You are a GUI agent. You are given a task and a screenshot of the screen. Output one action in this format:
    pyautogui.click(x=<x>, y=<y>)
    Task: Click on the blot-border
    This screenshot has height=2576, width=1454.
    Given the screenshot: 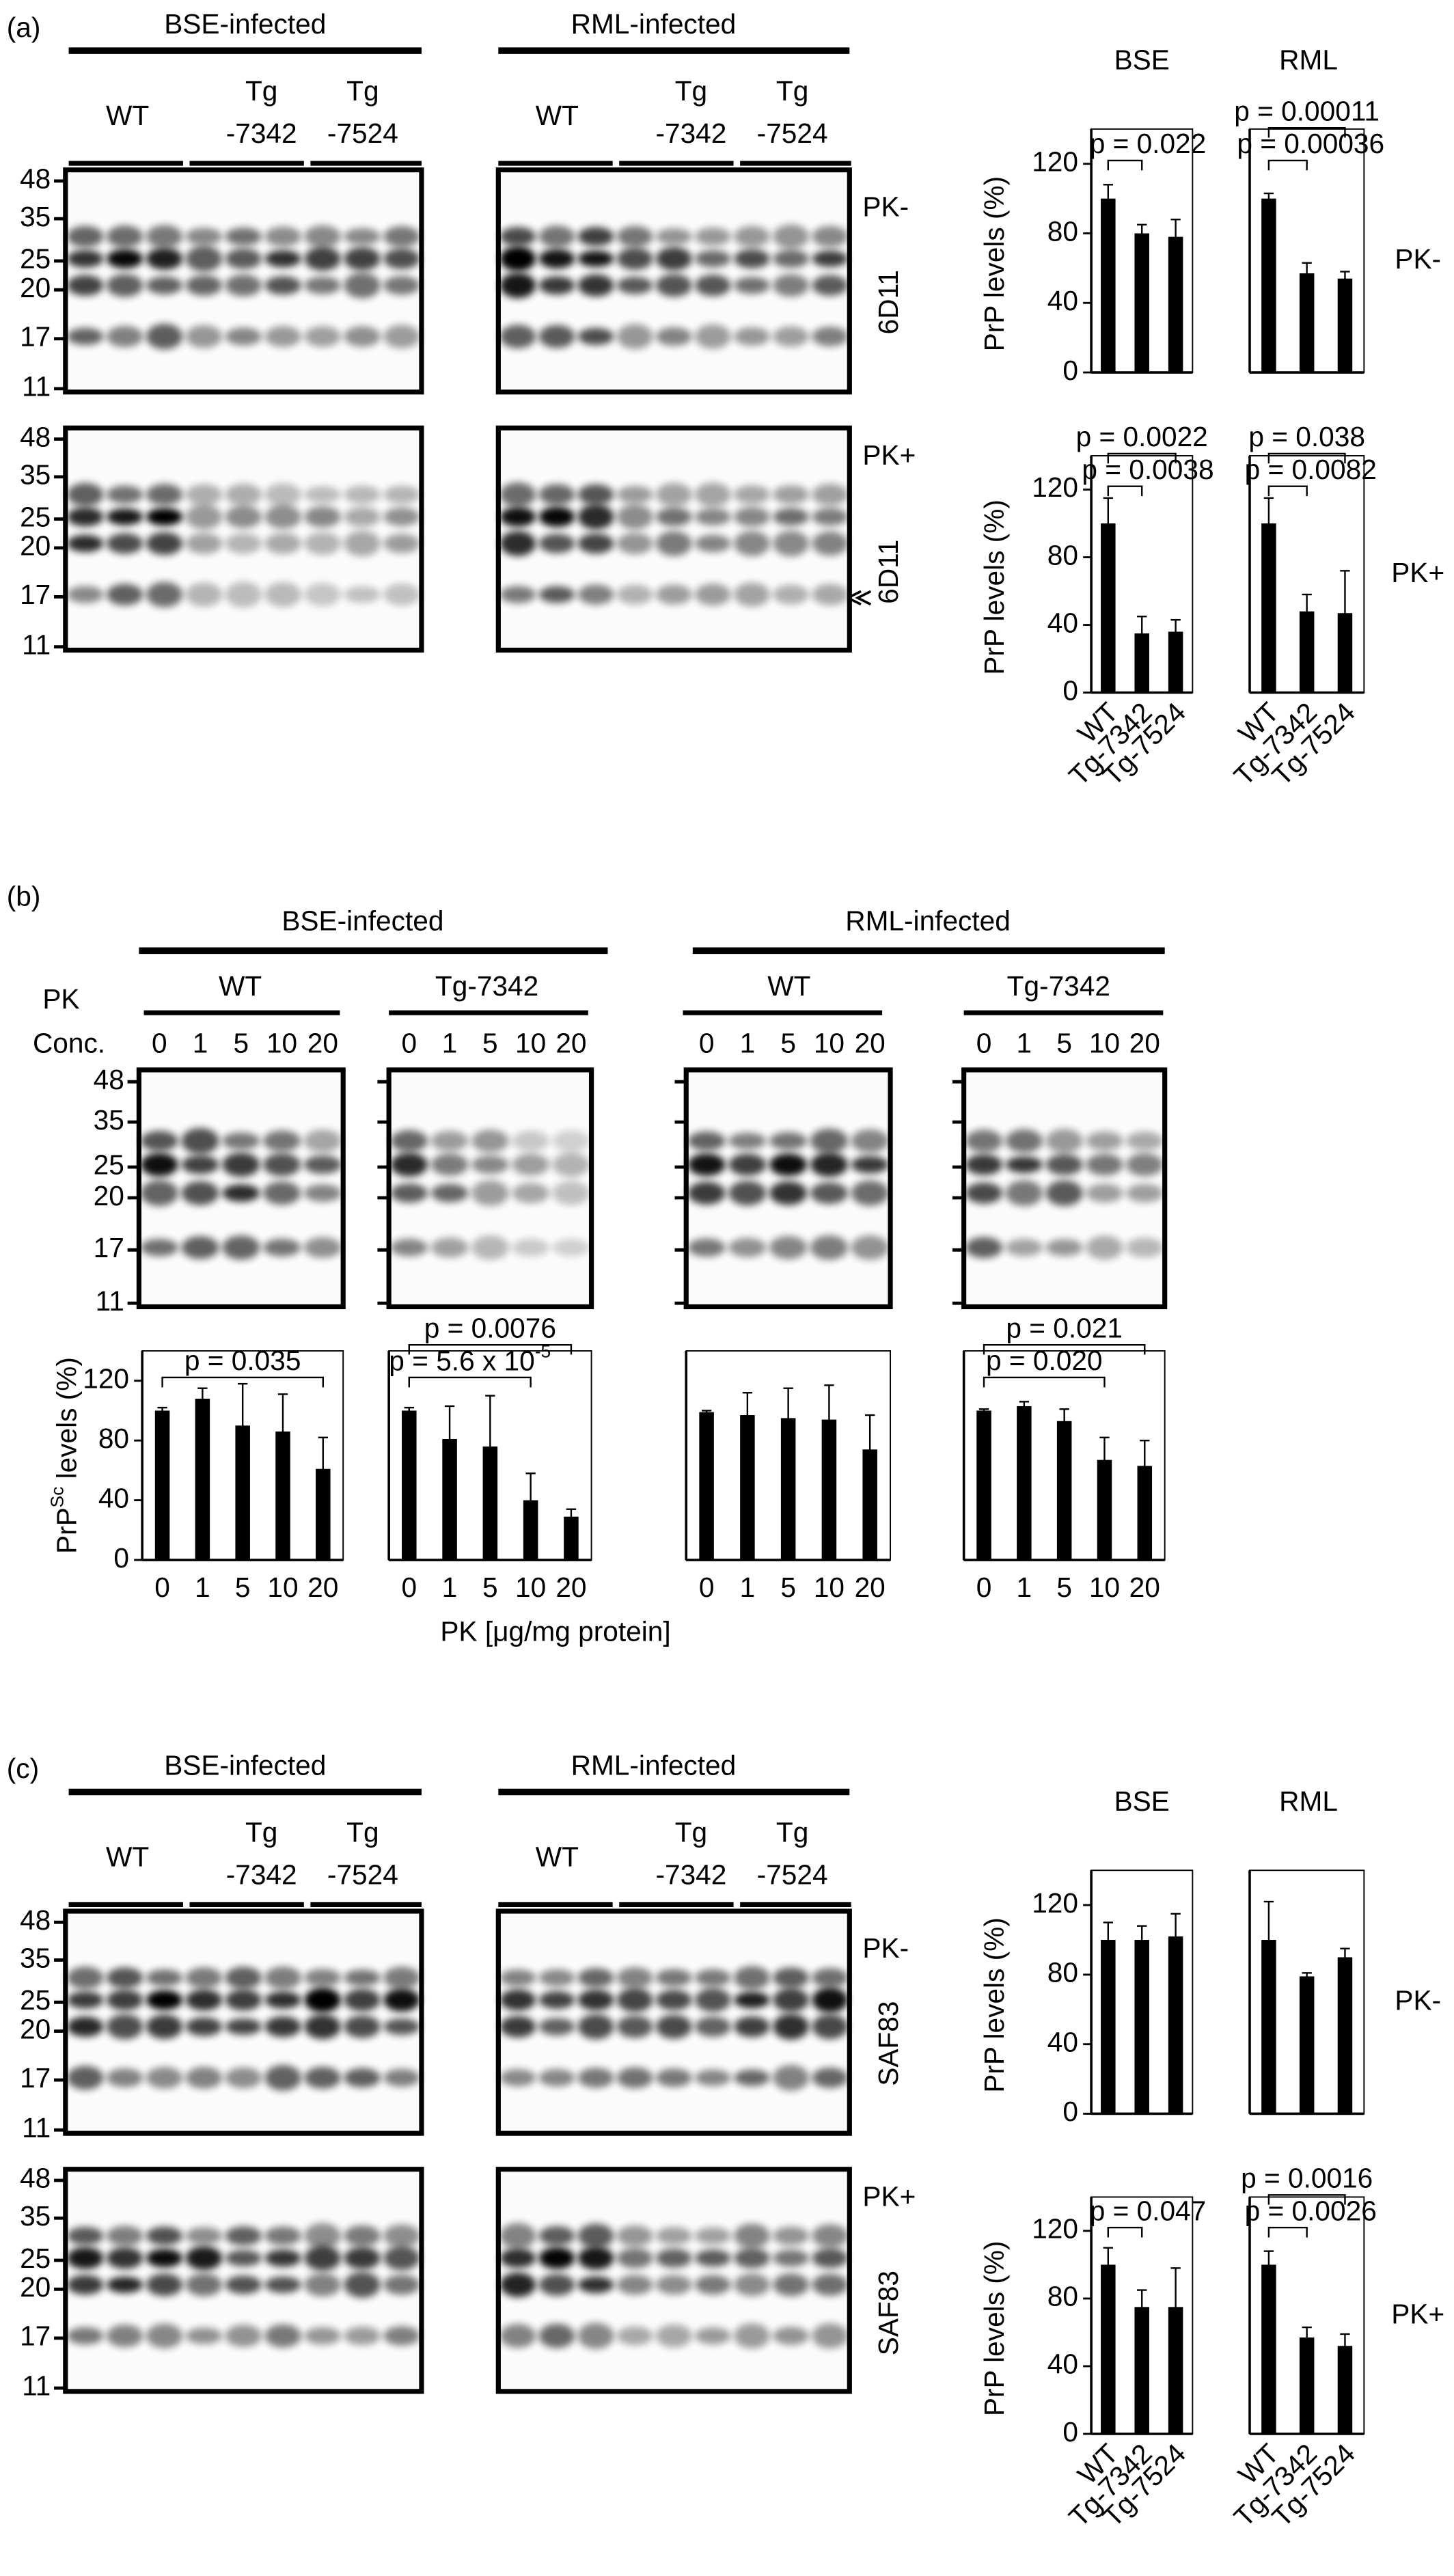 What is the action you would take?
    pyautogui.click(x=243, y=2022)
    